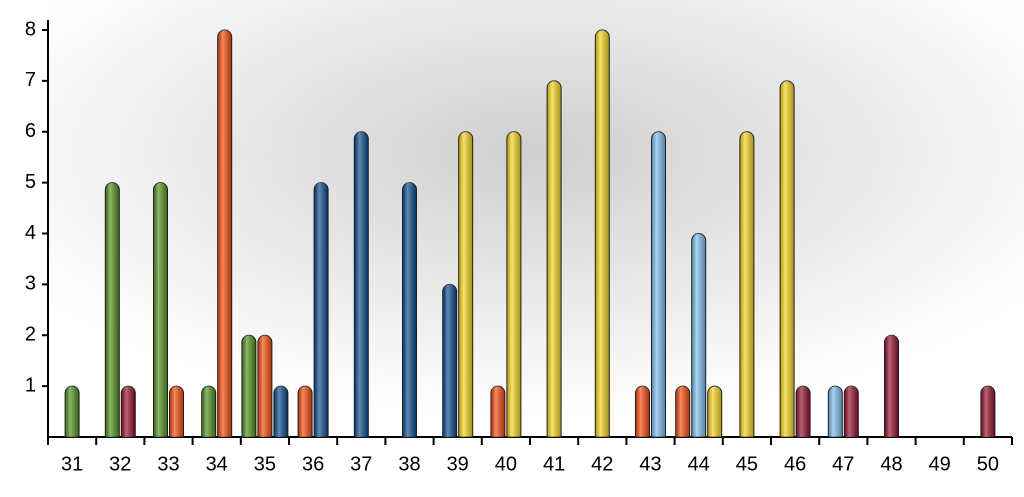 This screenshot has height=497, width=1024. I want to click on x-tick-label: 50, so click(988, 464).